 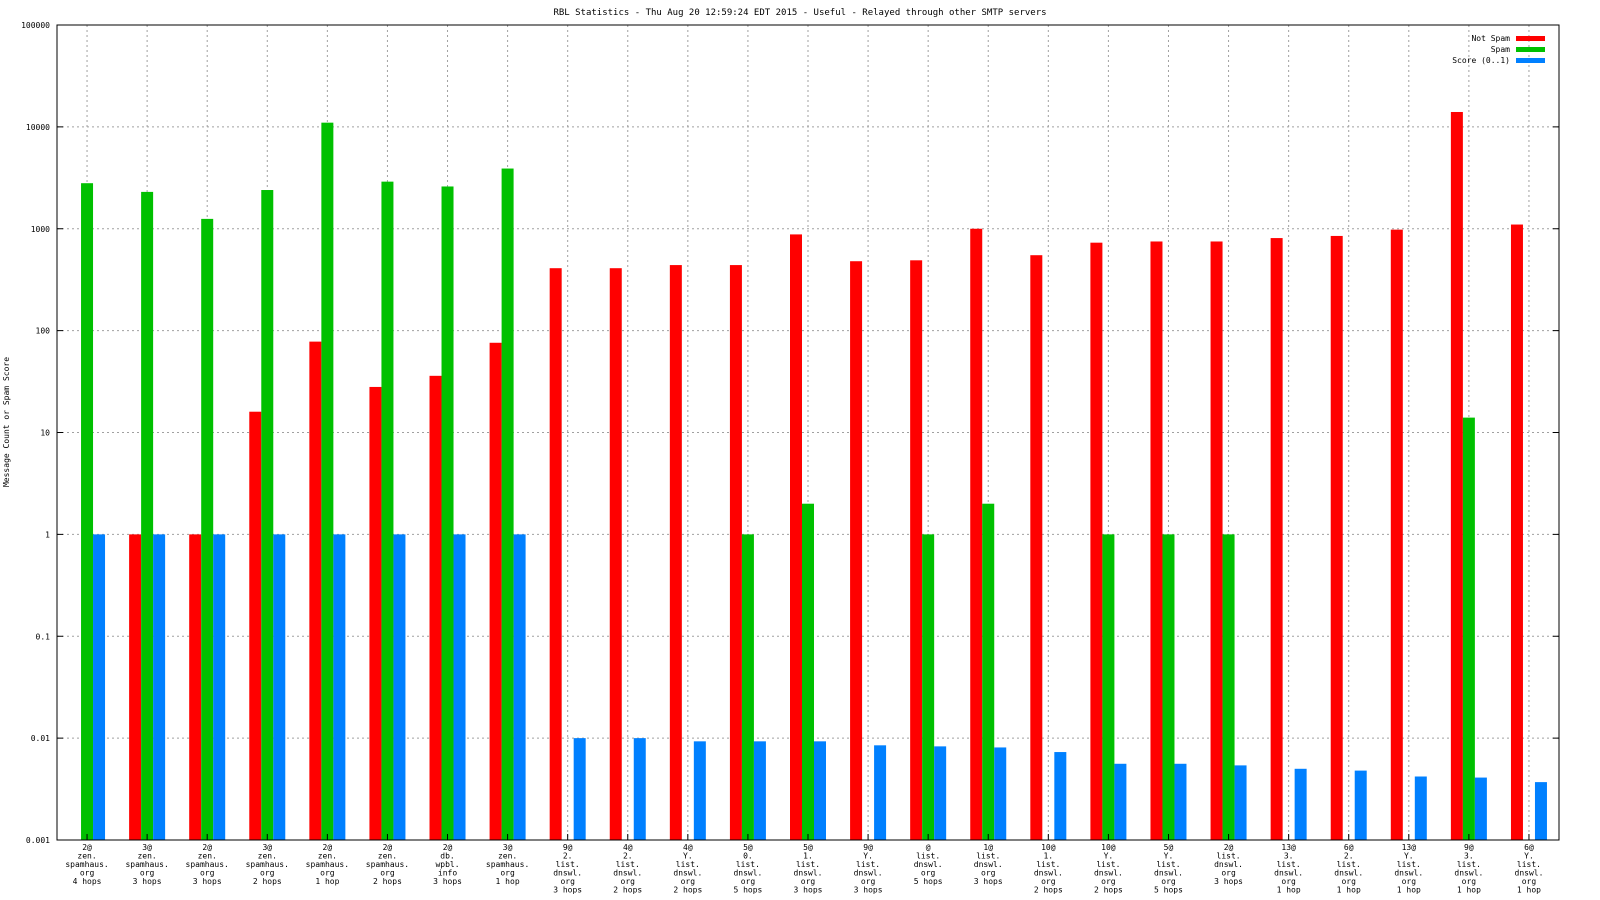 I want to click on x-tick-label: 2@ zen. spamhaus. org 1 hop, so click(x=327, y=864).